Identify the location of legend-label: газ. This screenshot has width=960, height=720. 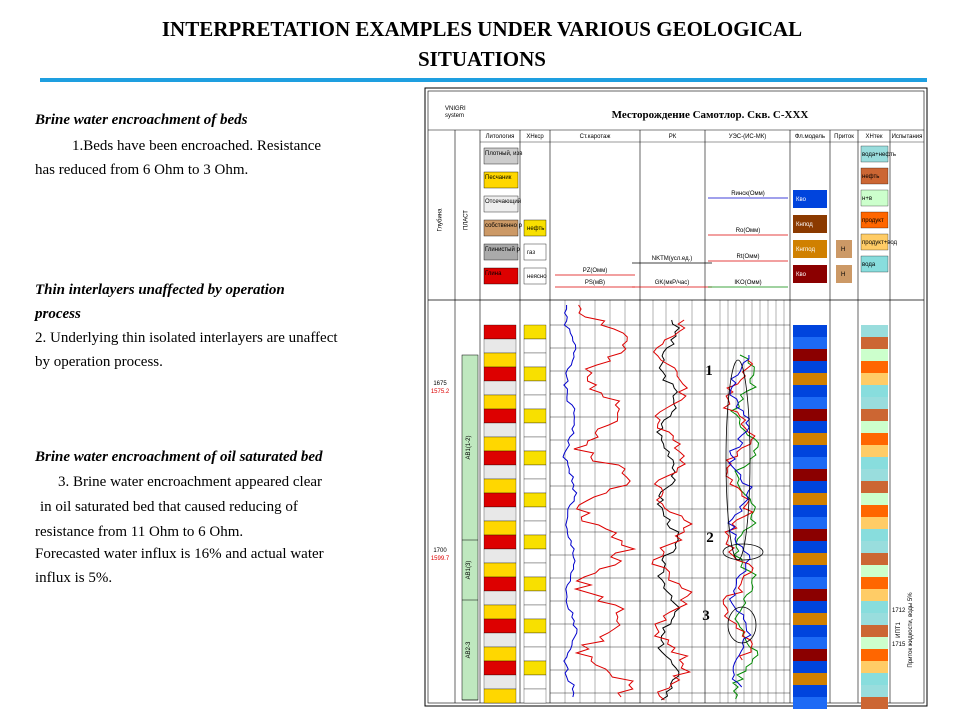
(531, 253).